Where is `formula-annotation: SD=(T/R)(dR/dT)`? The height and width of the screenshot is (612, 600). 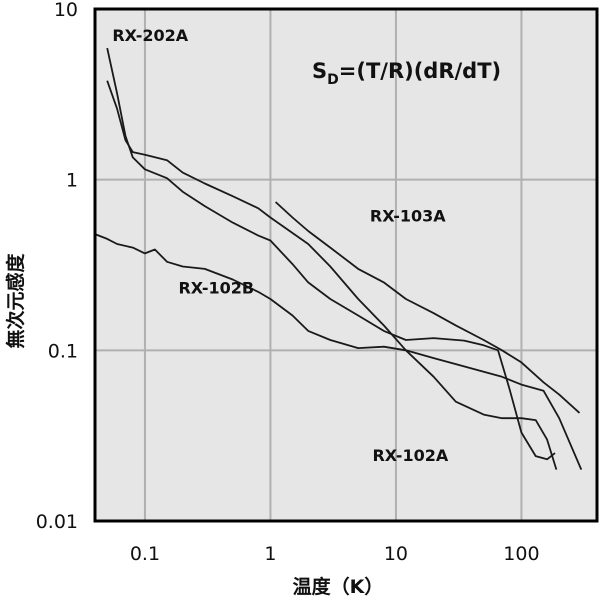
formula-annotation: SD=(T/R)(dR/dT) is located at coordinates (406, 73).